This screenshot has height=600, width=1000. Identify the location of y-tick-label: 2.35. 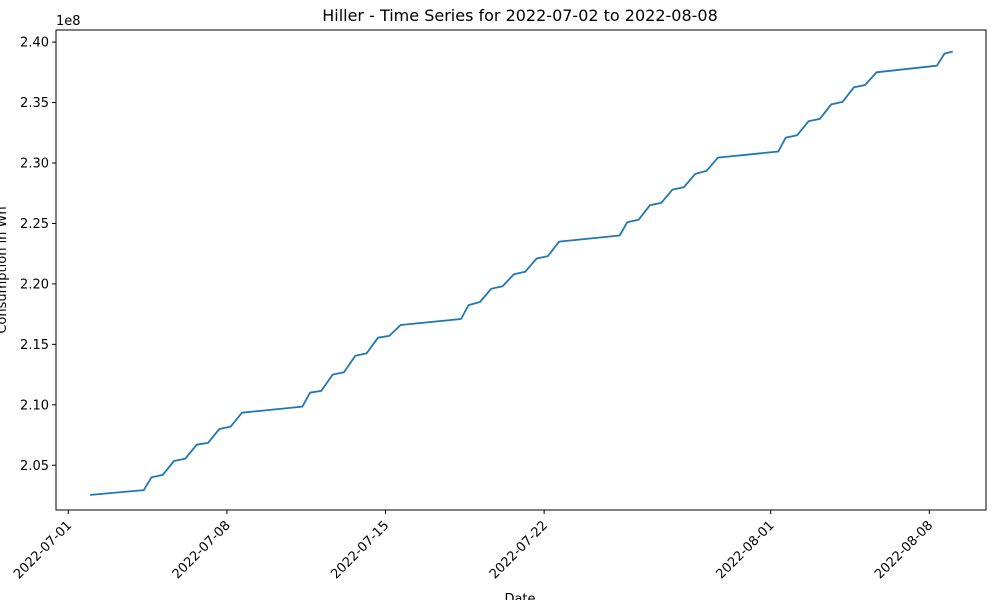
(34, 103).